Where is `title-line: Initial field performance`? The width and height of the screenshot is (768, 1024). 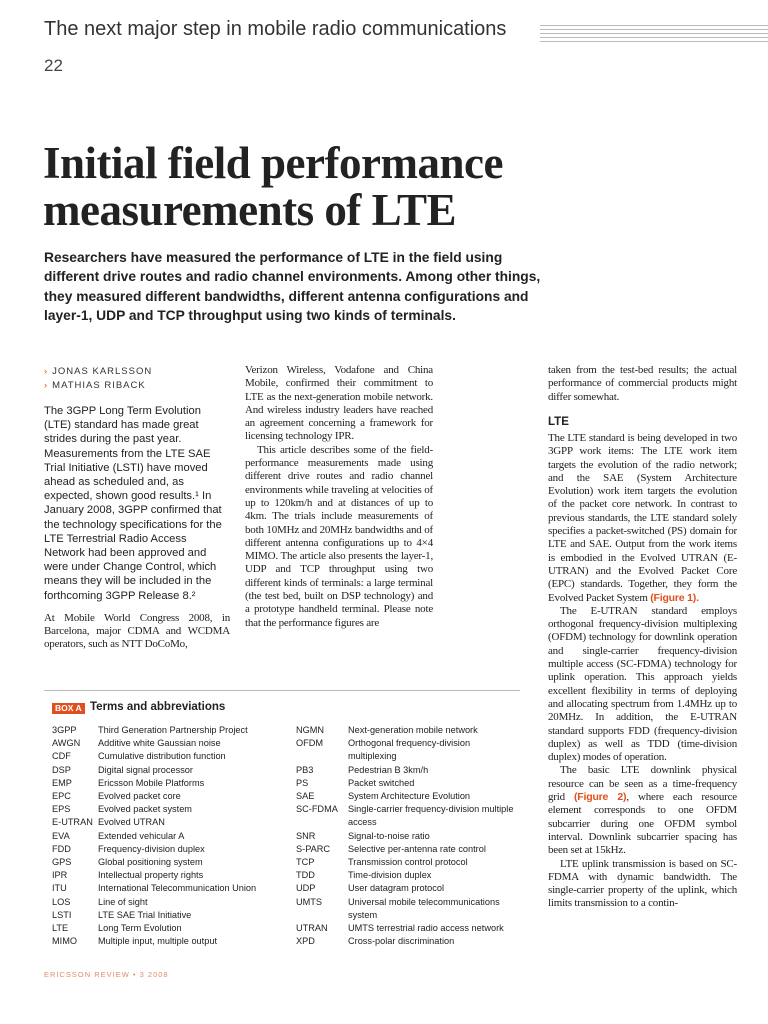
title-line: Initial field performance is located at coordinates (273, 163).